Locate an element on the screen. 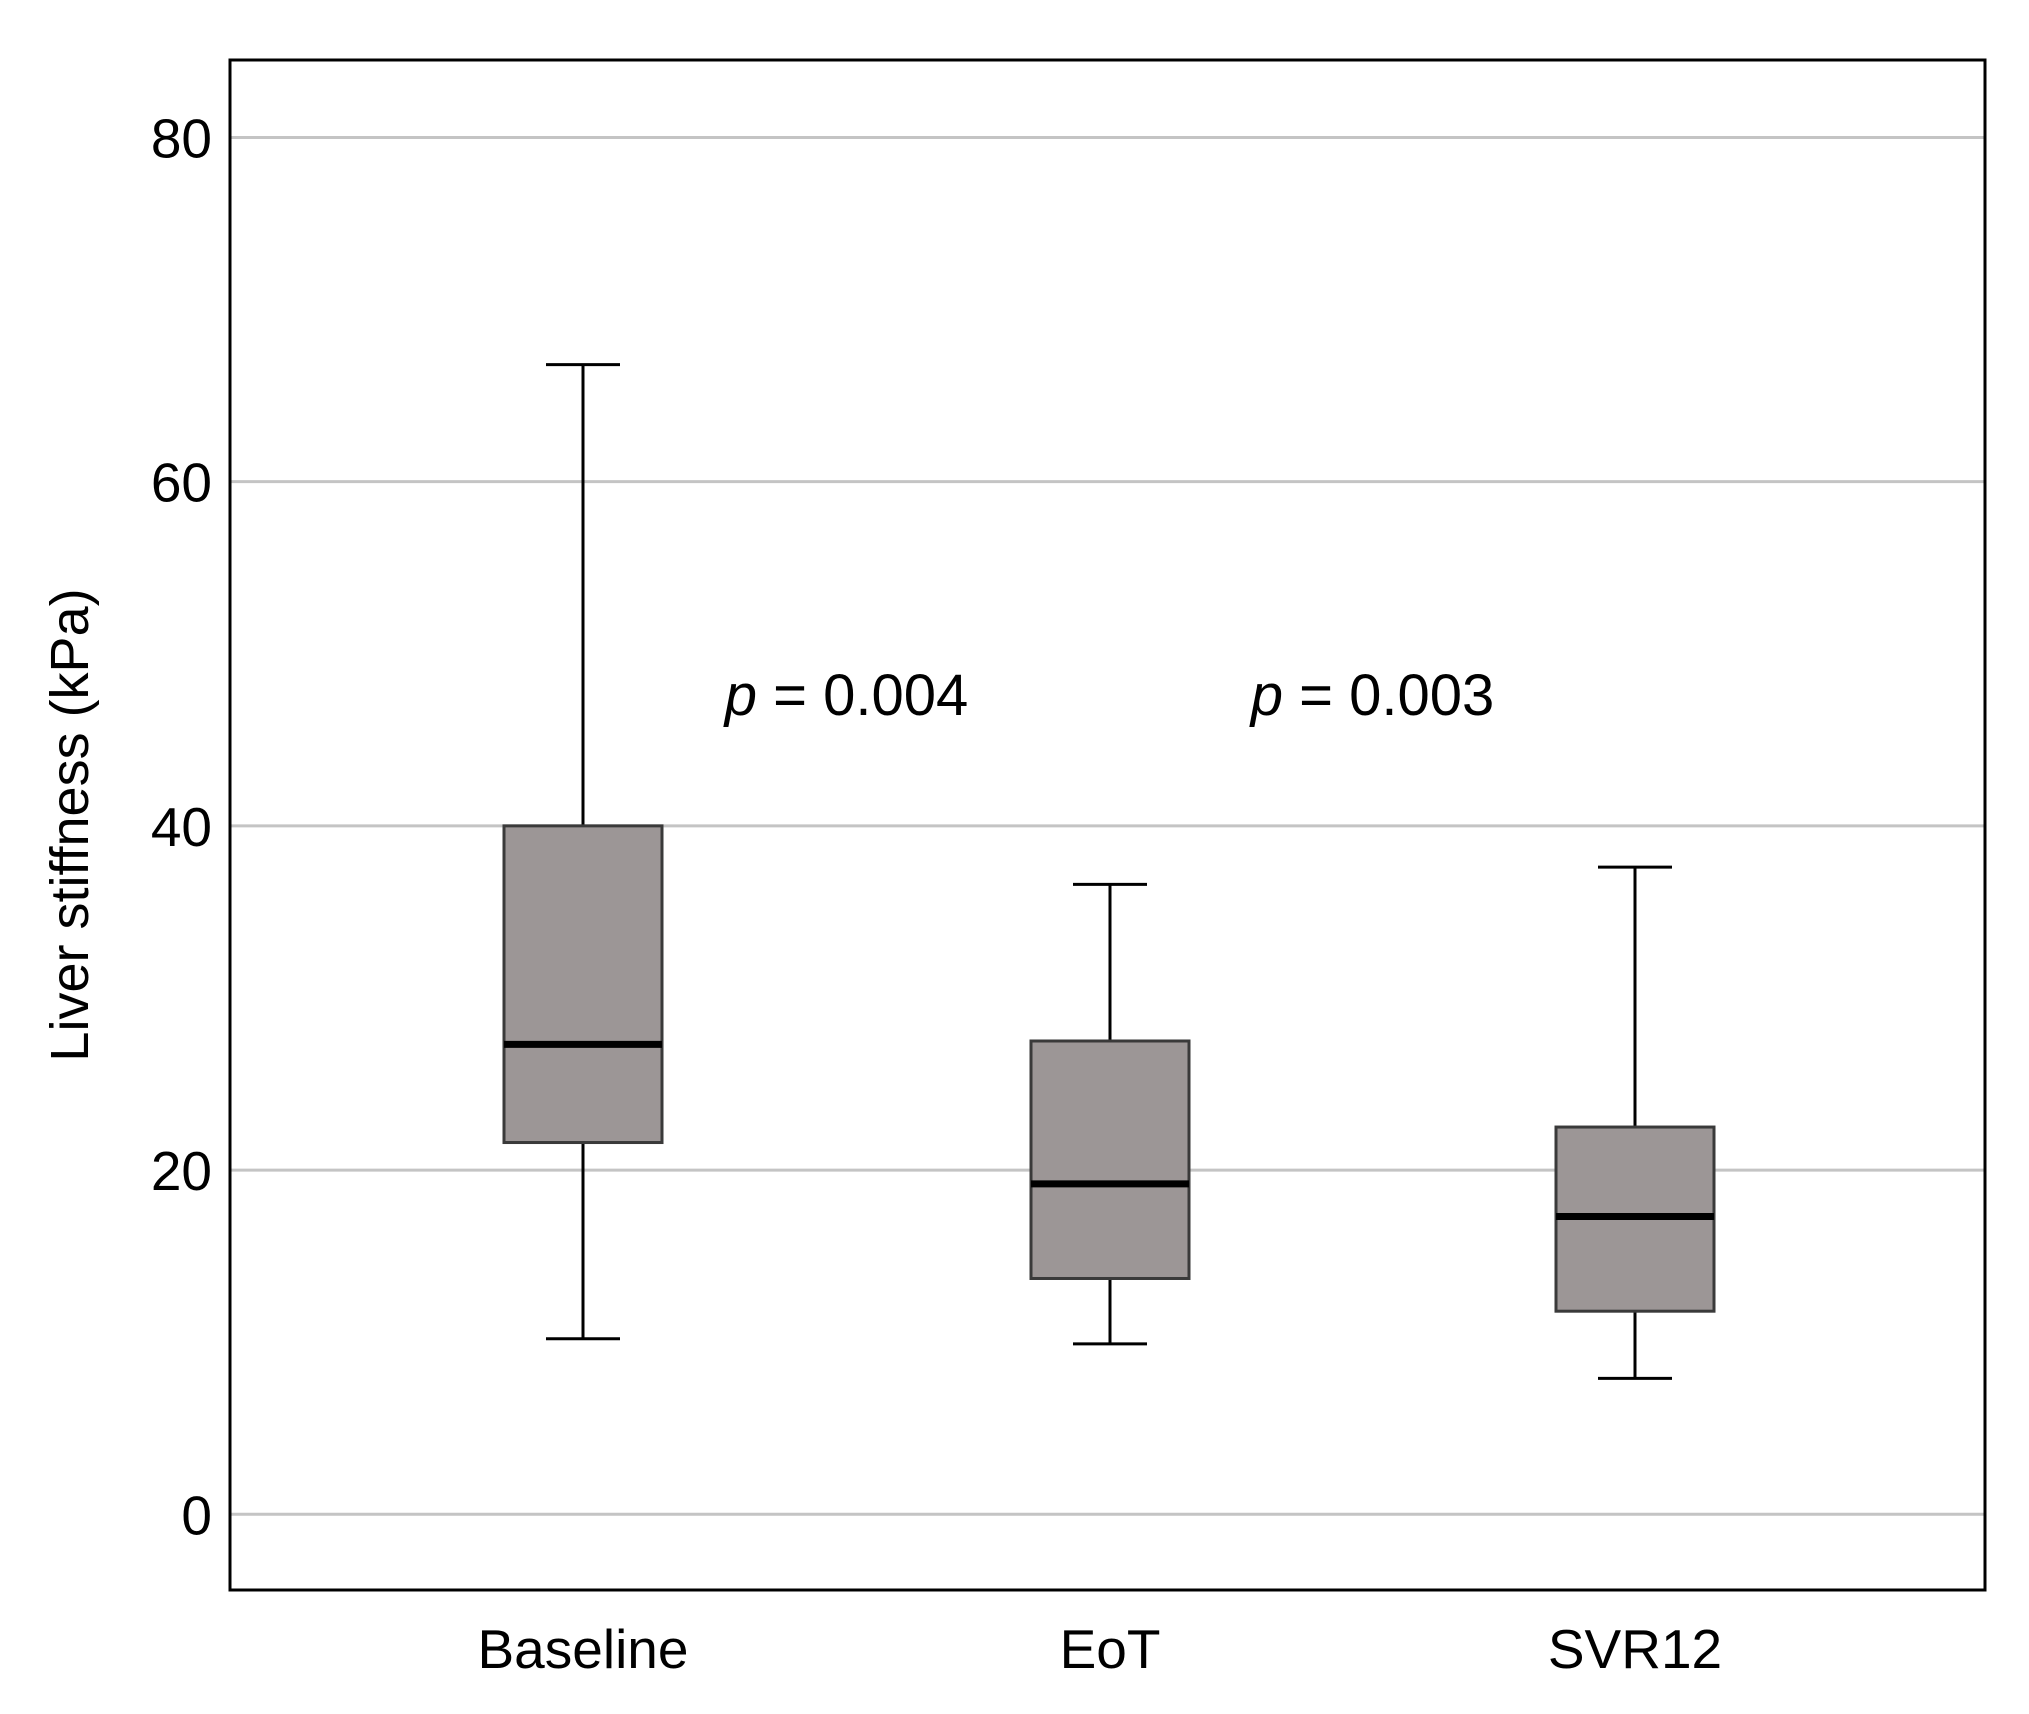 The image size is (2029, 1714). x-category-label: EoT is located at coordinates (1110, 1649).